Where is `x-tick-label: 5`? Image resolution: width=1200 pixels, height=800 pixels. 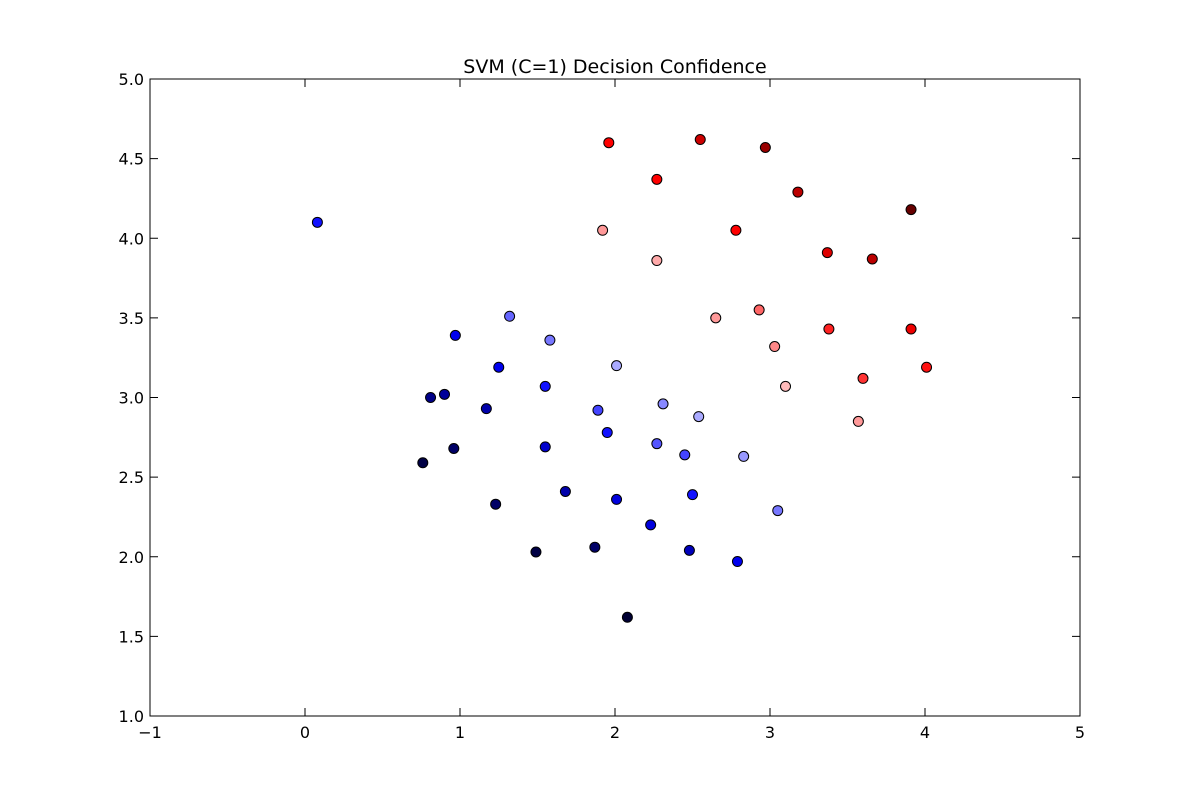
x-tick-label: 5 is located at coordinates (1080, 732).